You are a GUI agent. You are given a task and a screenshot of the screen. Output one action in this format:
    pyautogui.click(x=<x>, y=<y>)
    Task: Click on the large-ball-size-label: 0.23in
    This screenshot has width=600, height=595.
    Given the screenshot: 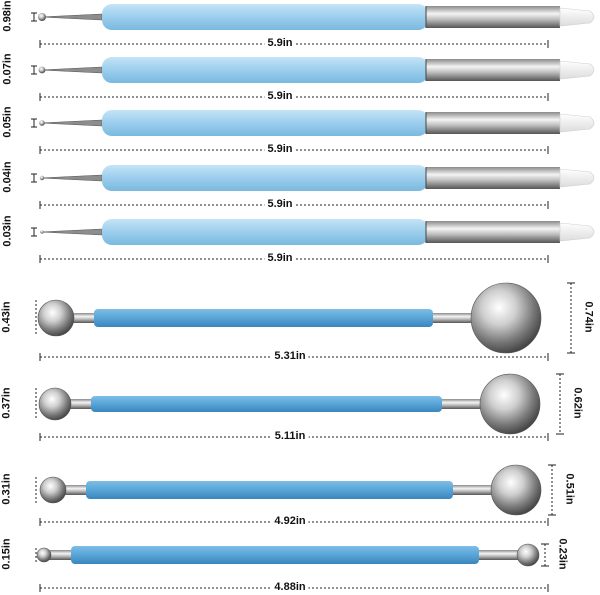 What is the action you would take?
    pyautogui.click(x=562, y=554)
    